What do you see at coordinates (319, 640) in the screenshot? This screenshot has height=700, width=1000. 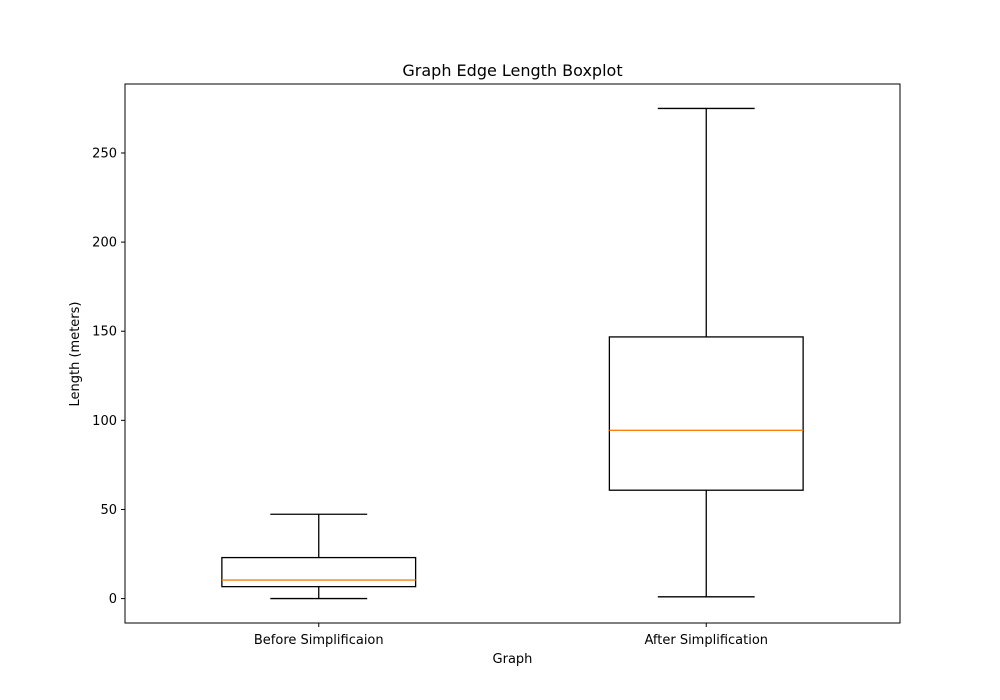 I see `x-tick-label: Before Simplificaion` at bounding box center [319, 640].